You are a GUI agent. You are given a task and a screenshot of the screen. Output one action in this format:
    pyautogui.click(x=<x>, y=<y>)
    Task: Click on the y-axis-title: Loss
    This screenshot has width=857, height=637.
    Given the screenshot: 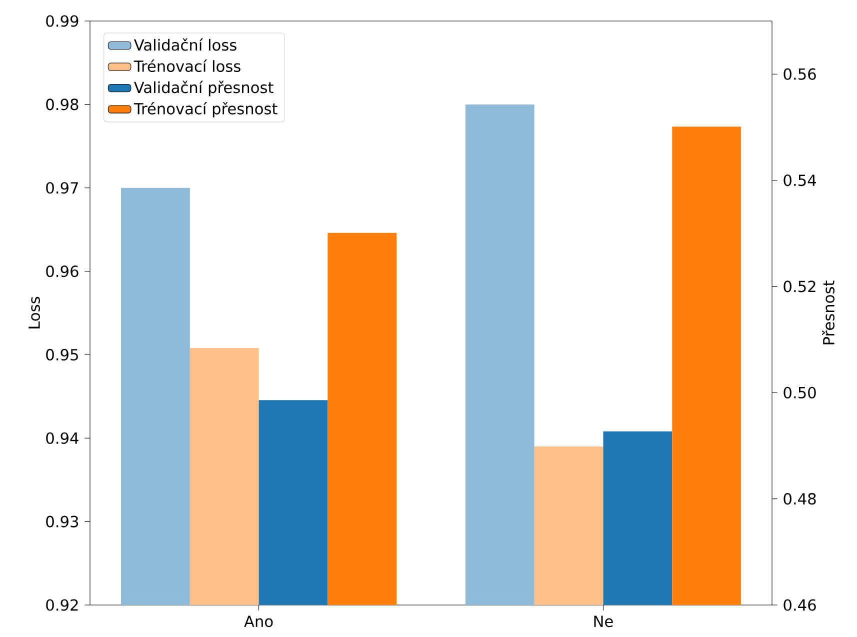 What is the action you would take?
    pyautogui.click(x=34, y=312)
    